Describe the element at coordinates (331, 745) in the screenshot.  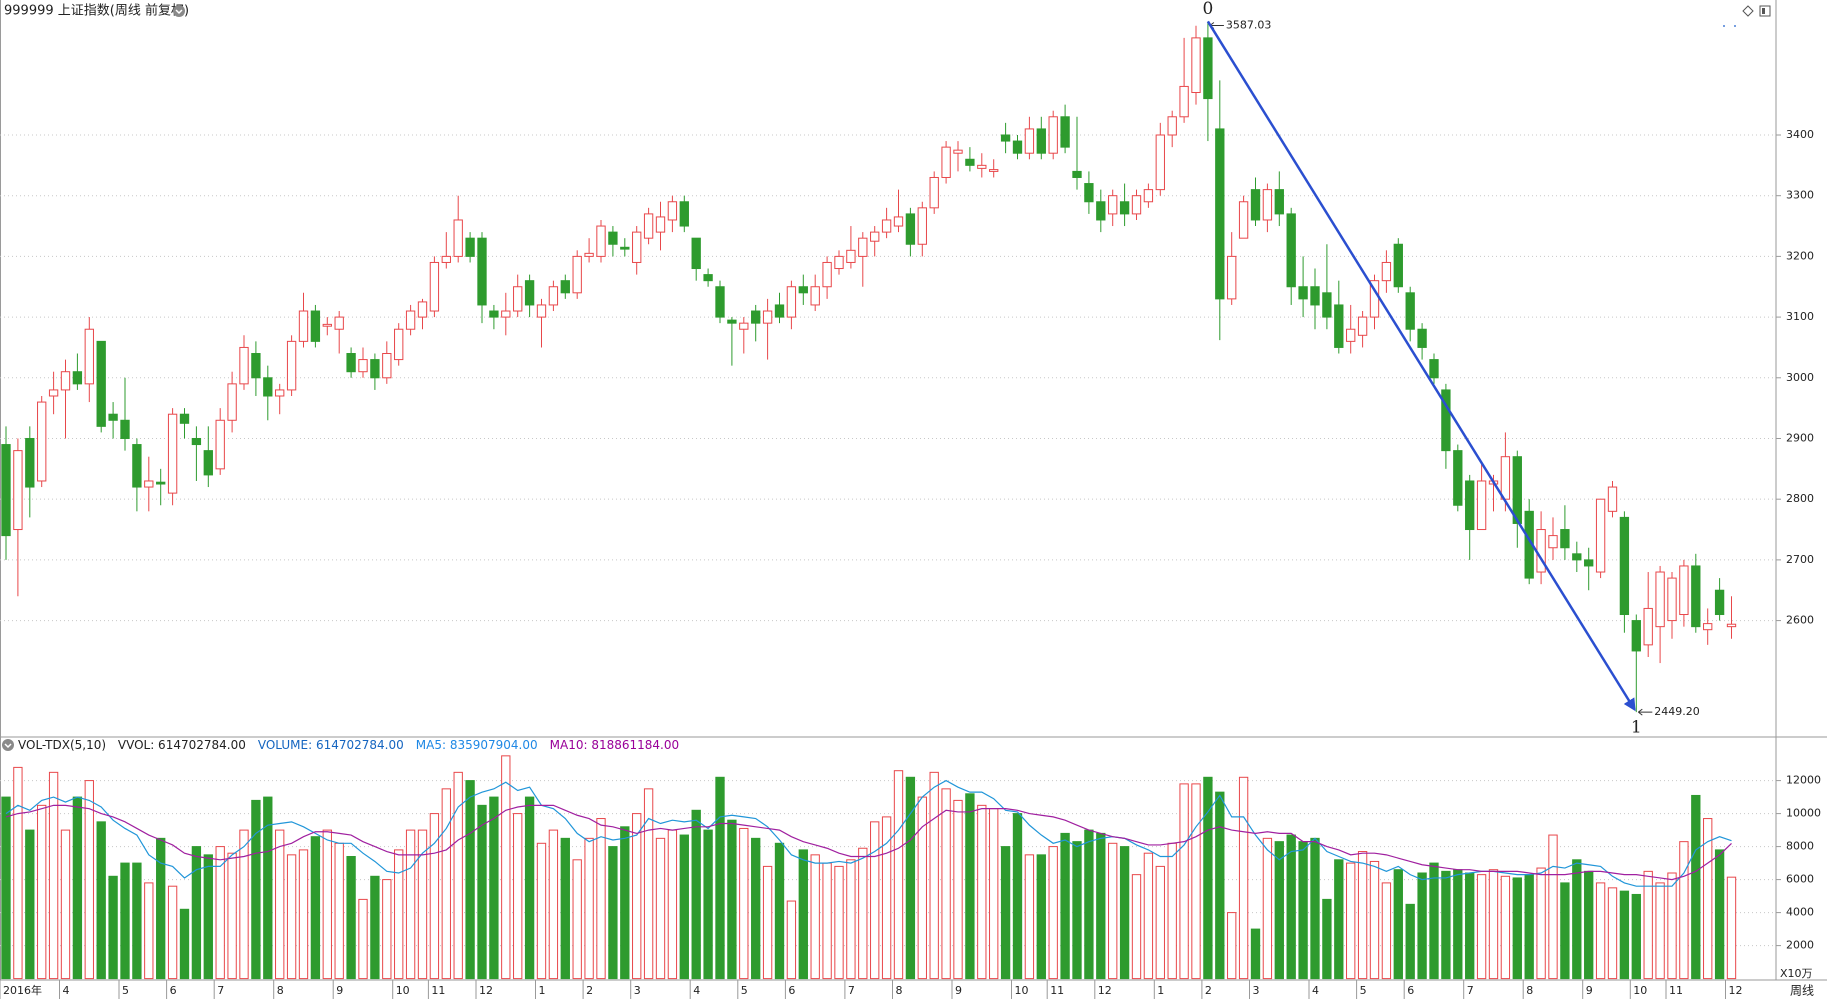
I see `indicator-readout: VOLUME: 614702784.00` at that location.